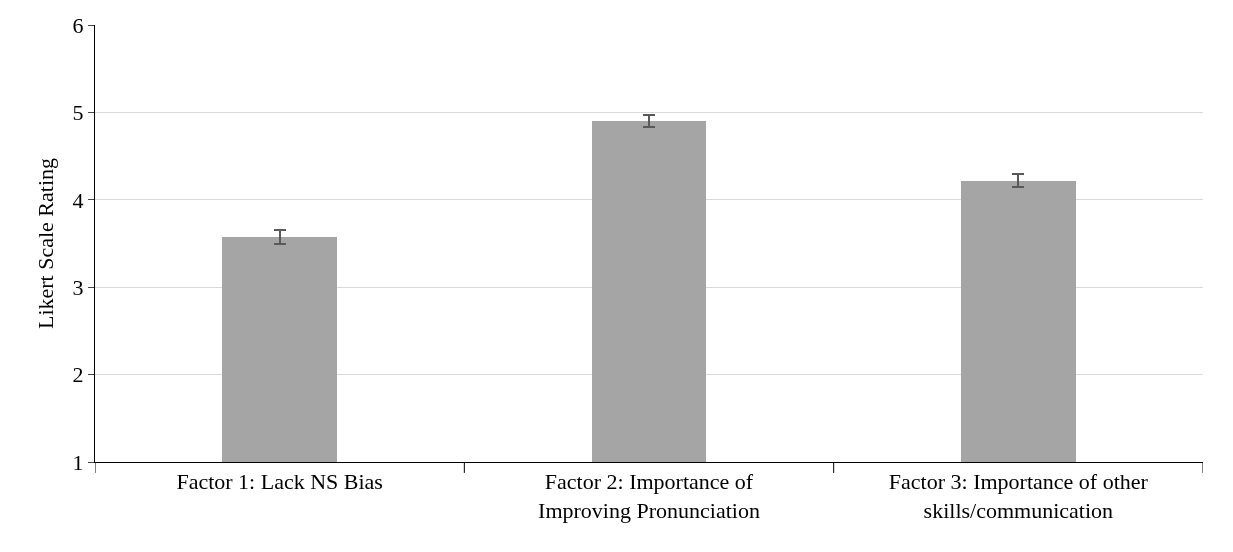 The image size is (1233, 552). Describe the element at coordinates (78, 25) in the screenshot. I see `y-tick-label: 6` at that location.